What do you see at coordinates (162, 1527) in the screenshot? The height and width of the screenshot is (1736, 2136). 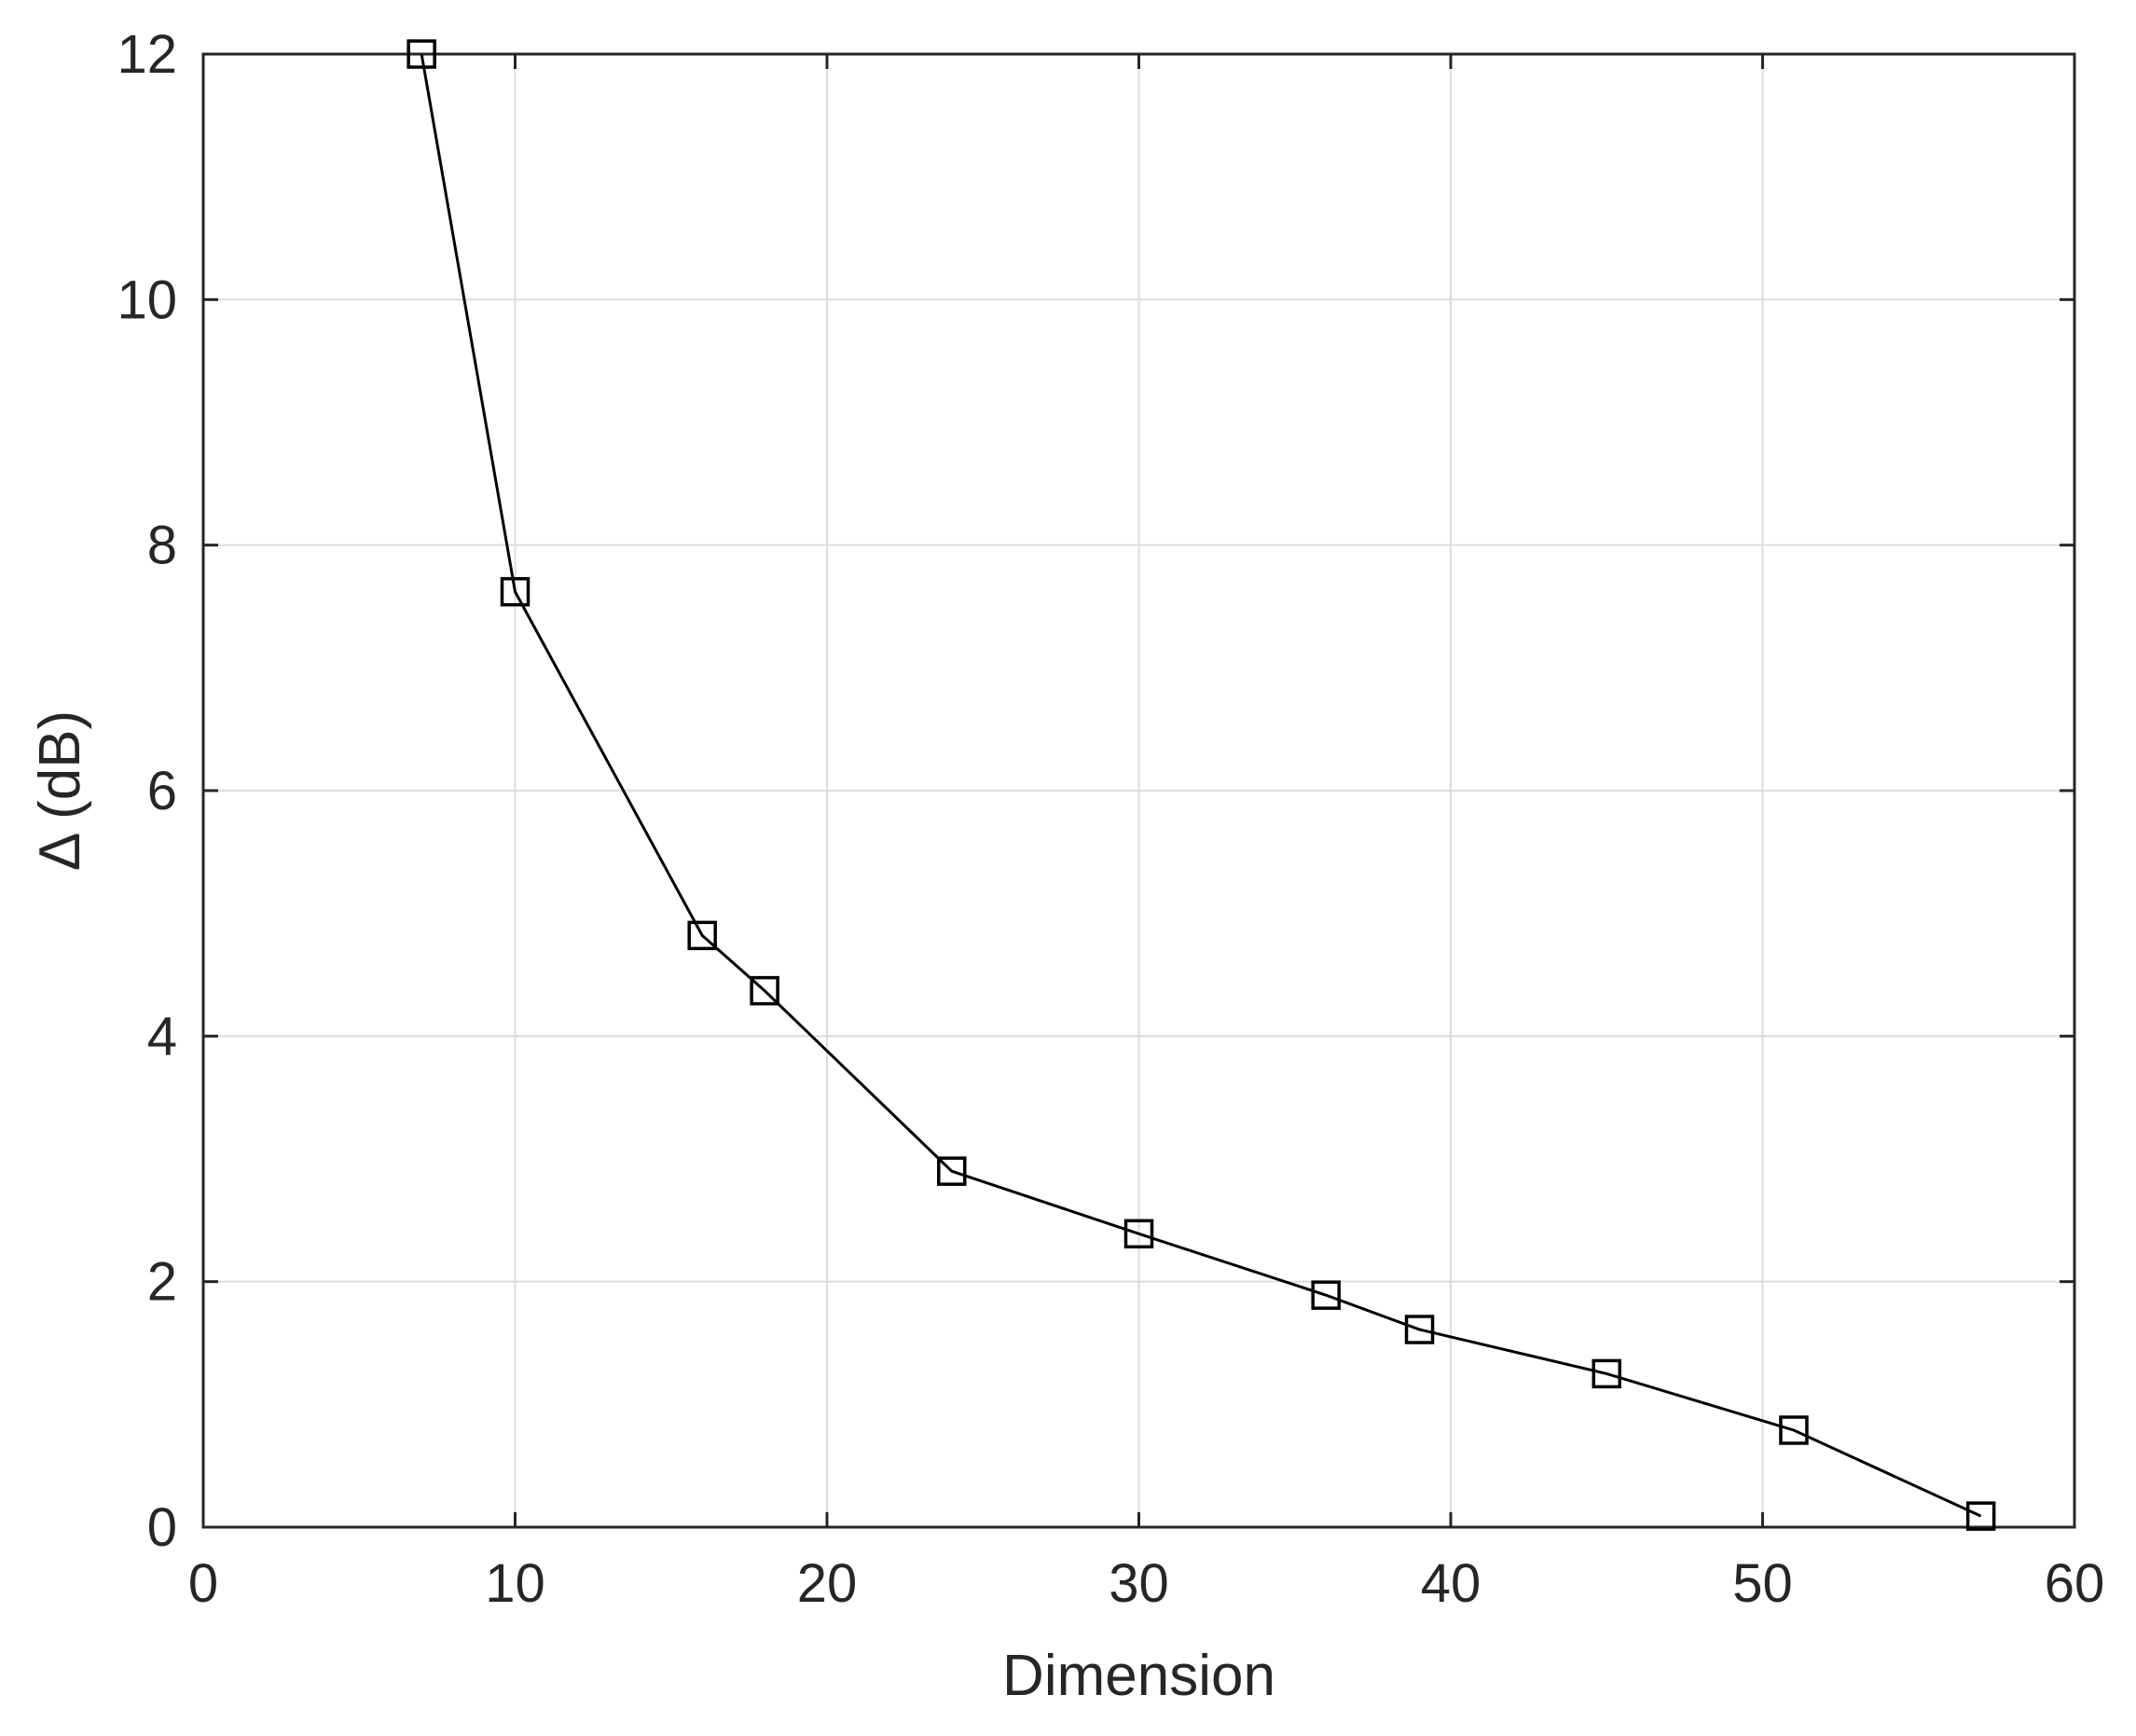 I see `y-tick-label: 0` at bounding box center [162, 1527].